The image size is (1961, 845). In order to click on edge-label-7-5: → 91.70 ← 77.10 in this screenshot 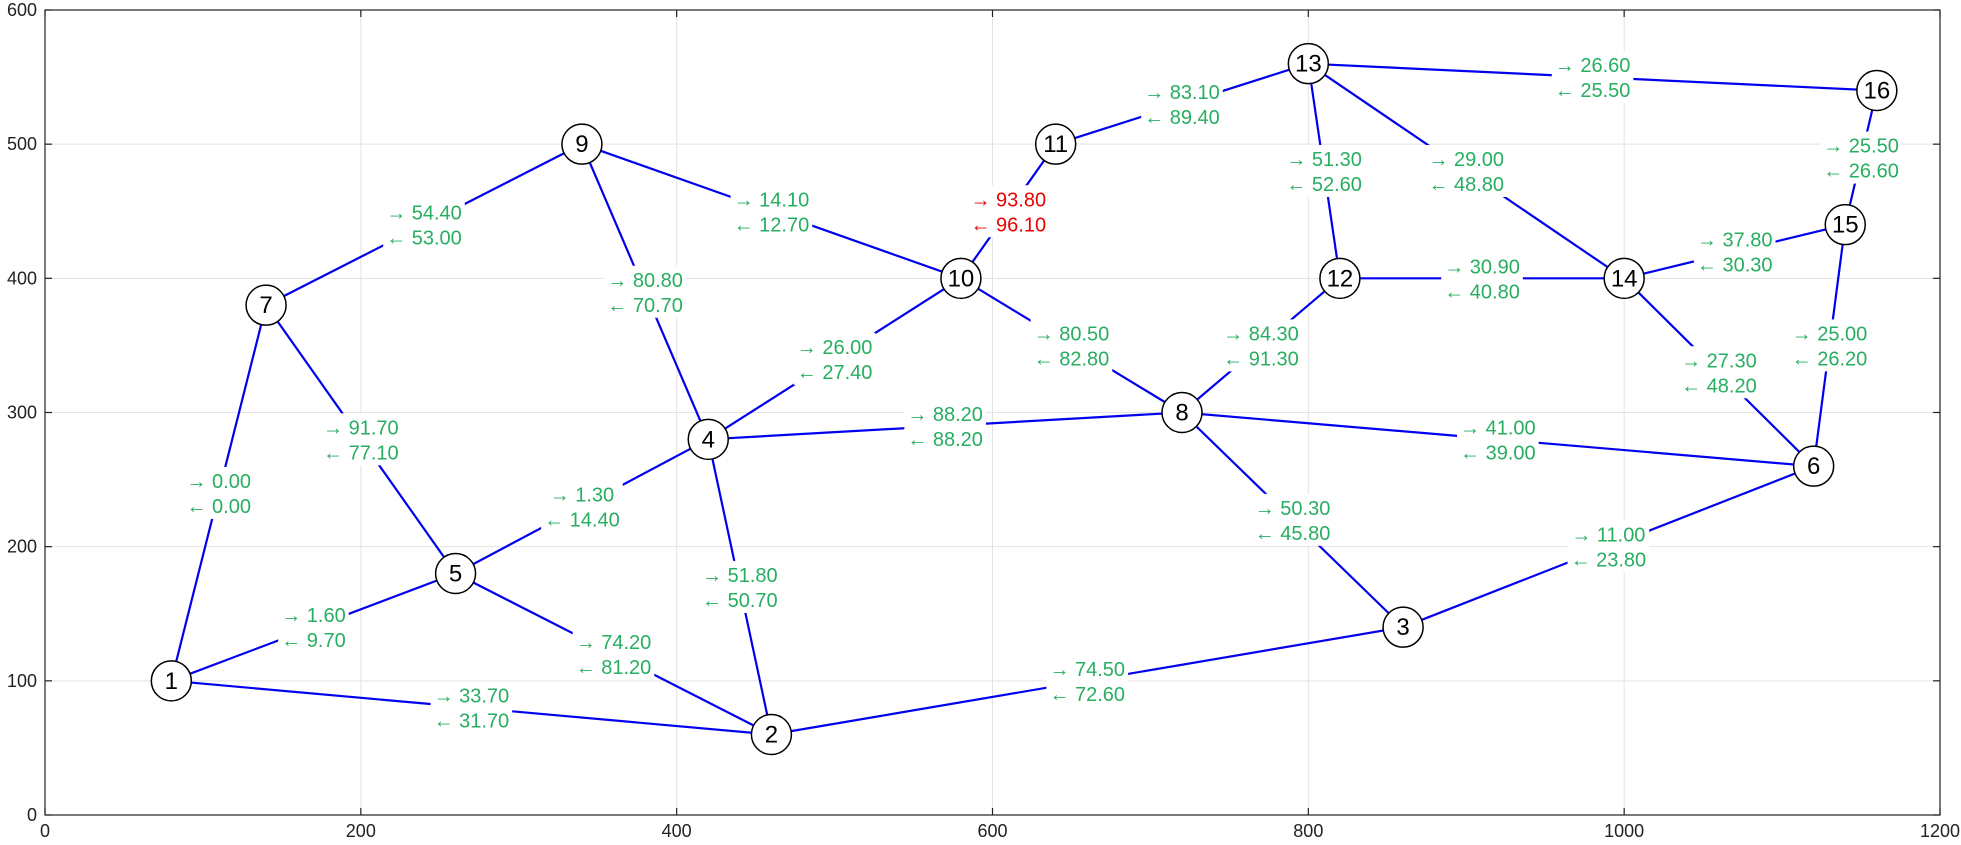, I will do `click(361, 439)`.